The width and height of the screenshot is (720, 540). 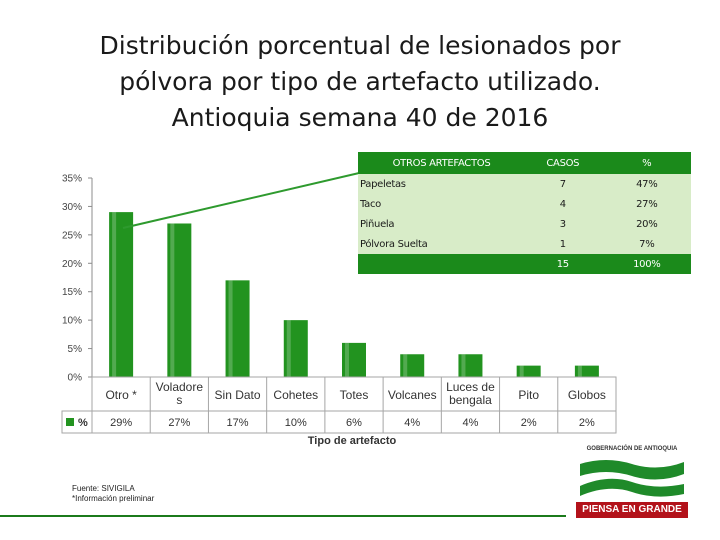 I want to click on value-label: 27%, so click(x=179, y=423).